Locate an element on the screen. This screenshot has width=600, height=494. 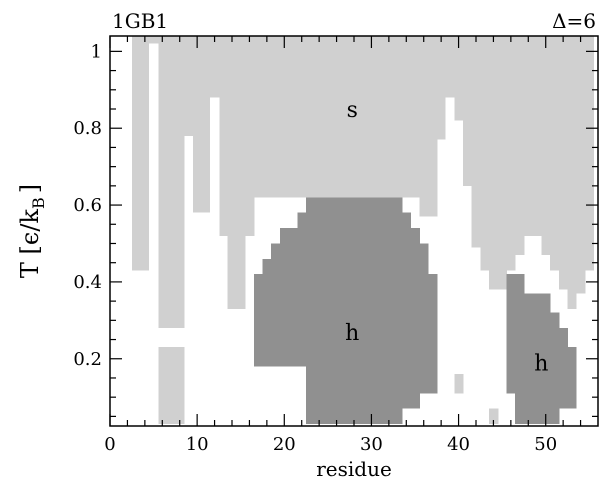
x-tick-label: 10 is located at coordinates (197, 444).